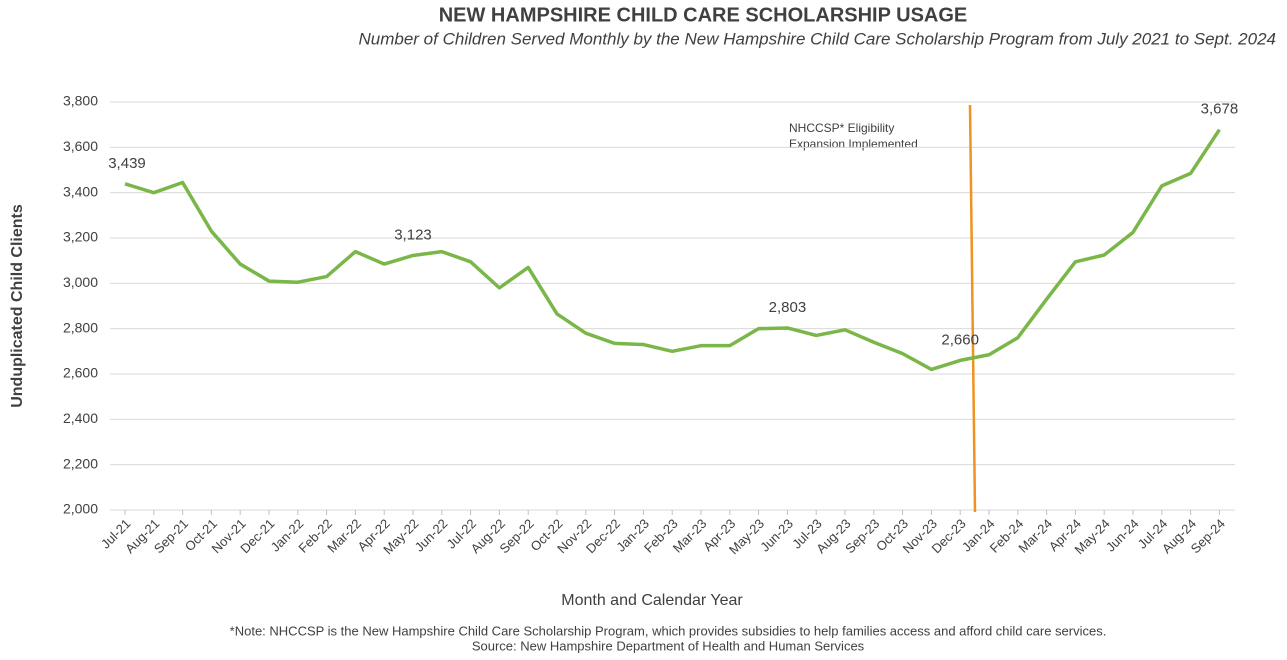 The image size is (1287, 660). Describe the element at coordinates (80, 418) in the screenshot. I see `y-tick-label: 2,400` at that location.